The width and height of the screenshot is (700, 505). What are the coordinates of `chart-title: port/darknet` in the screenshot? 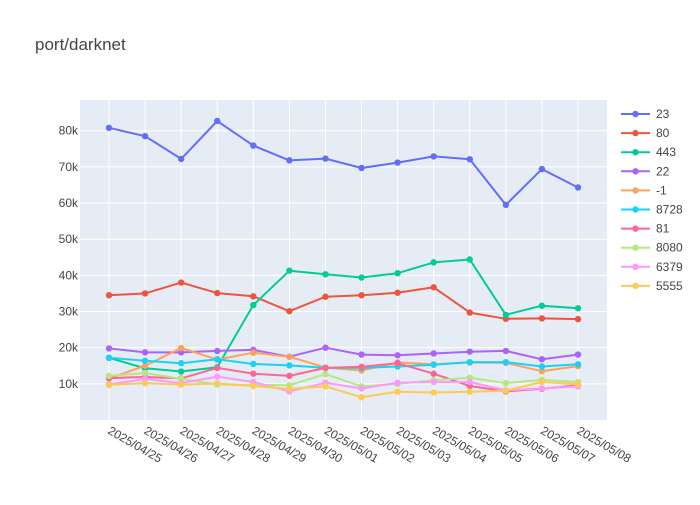 It's located at (80, 44).